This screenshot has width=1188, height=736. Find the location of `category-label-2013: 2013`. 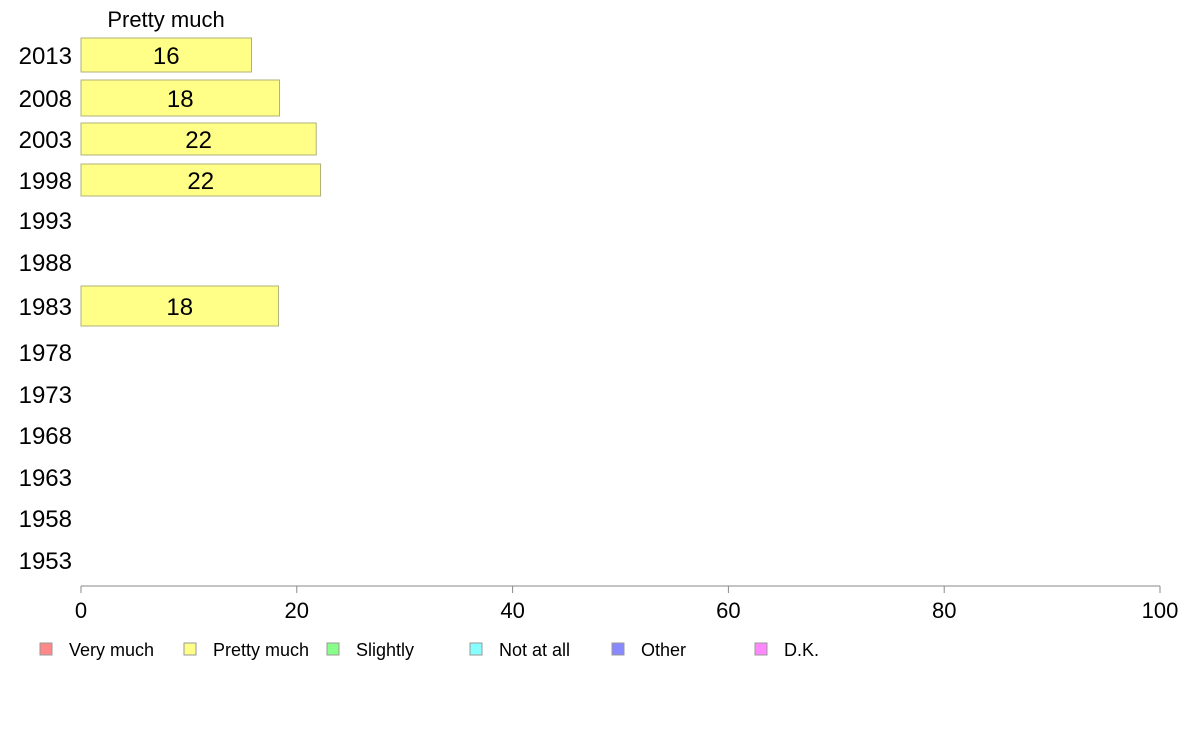

category-label-2013: 2013 is located at coordinates (45, 56).